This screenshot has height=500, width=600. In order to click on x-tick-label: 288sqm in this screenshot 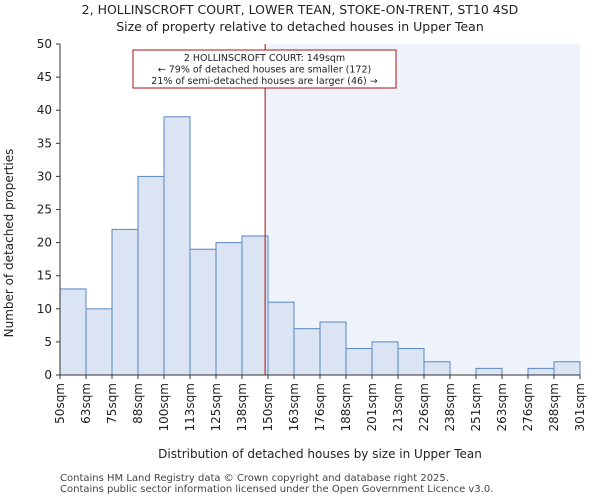, I will do `click(554, 407)`.